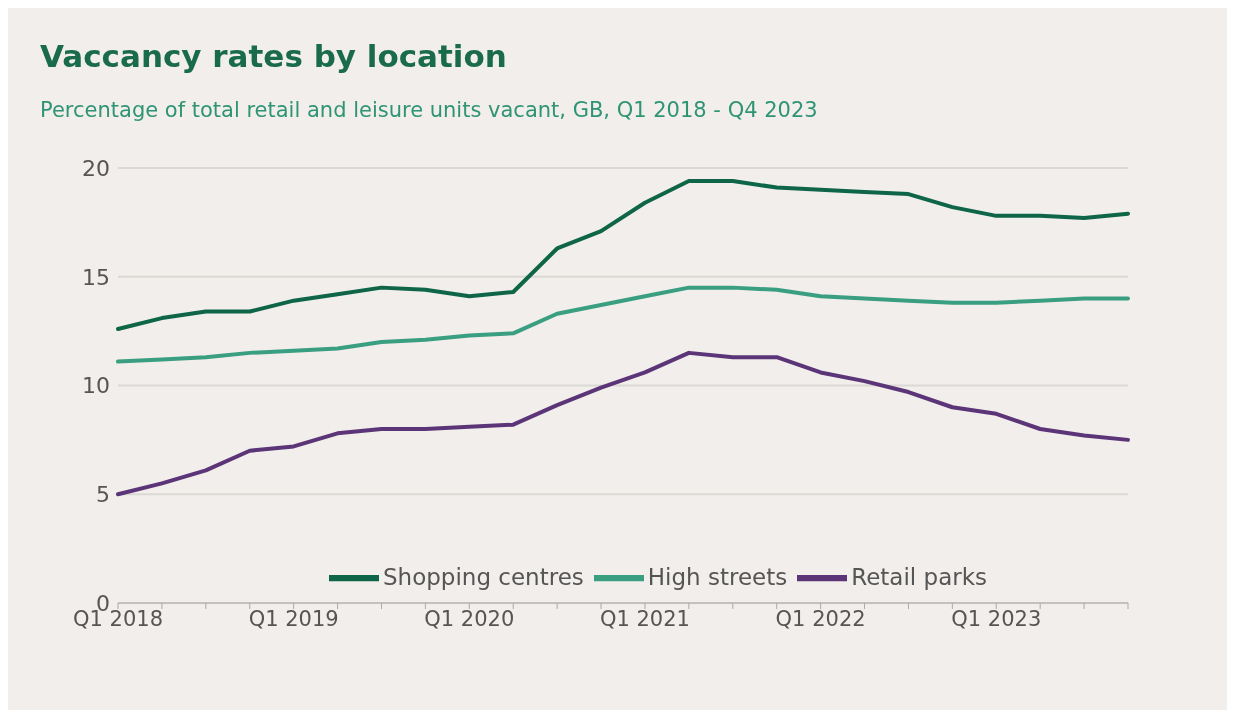 The image size is (1235, 718). What do you see at coordinates (644, 618) in the screenshot?
I see `x-tick-label: Q1 2021` at bounding box center [644, 618].